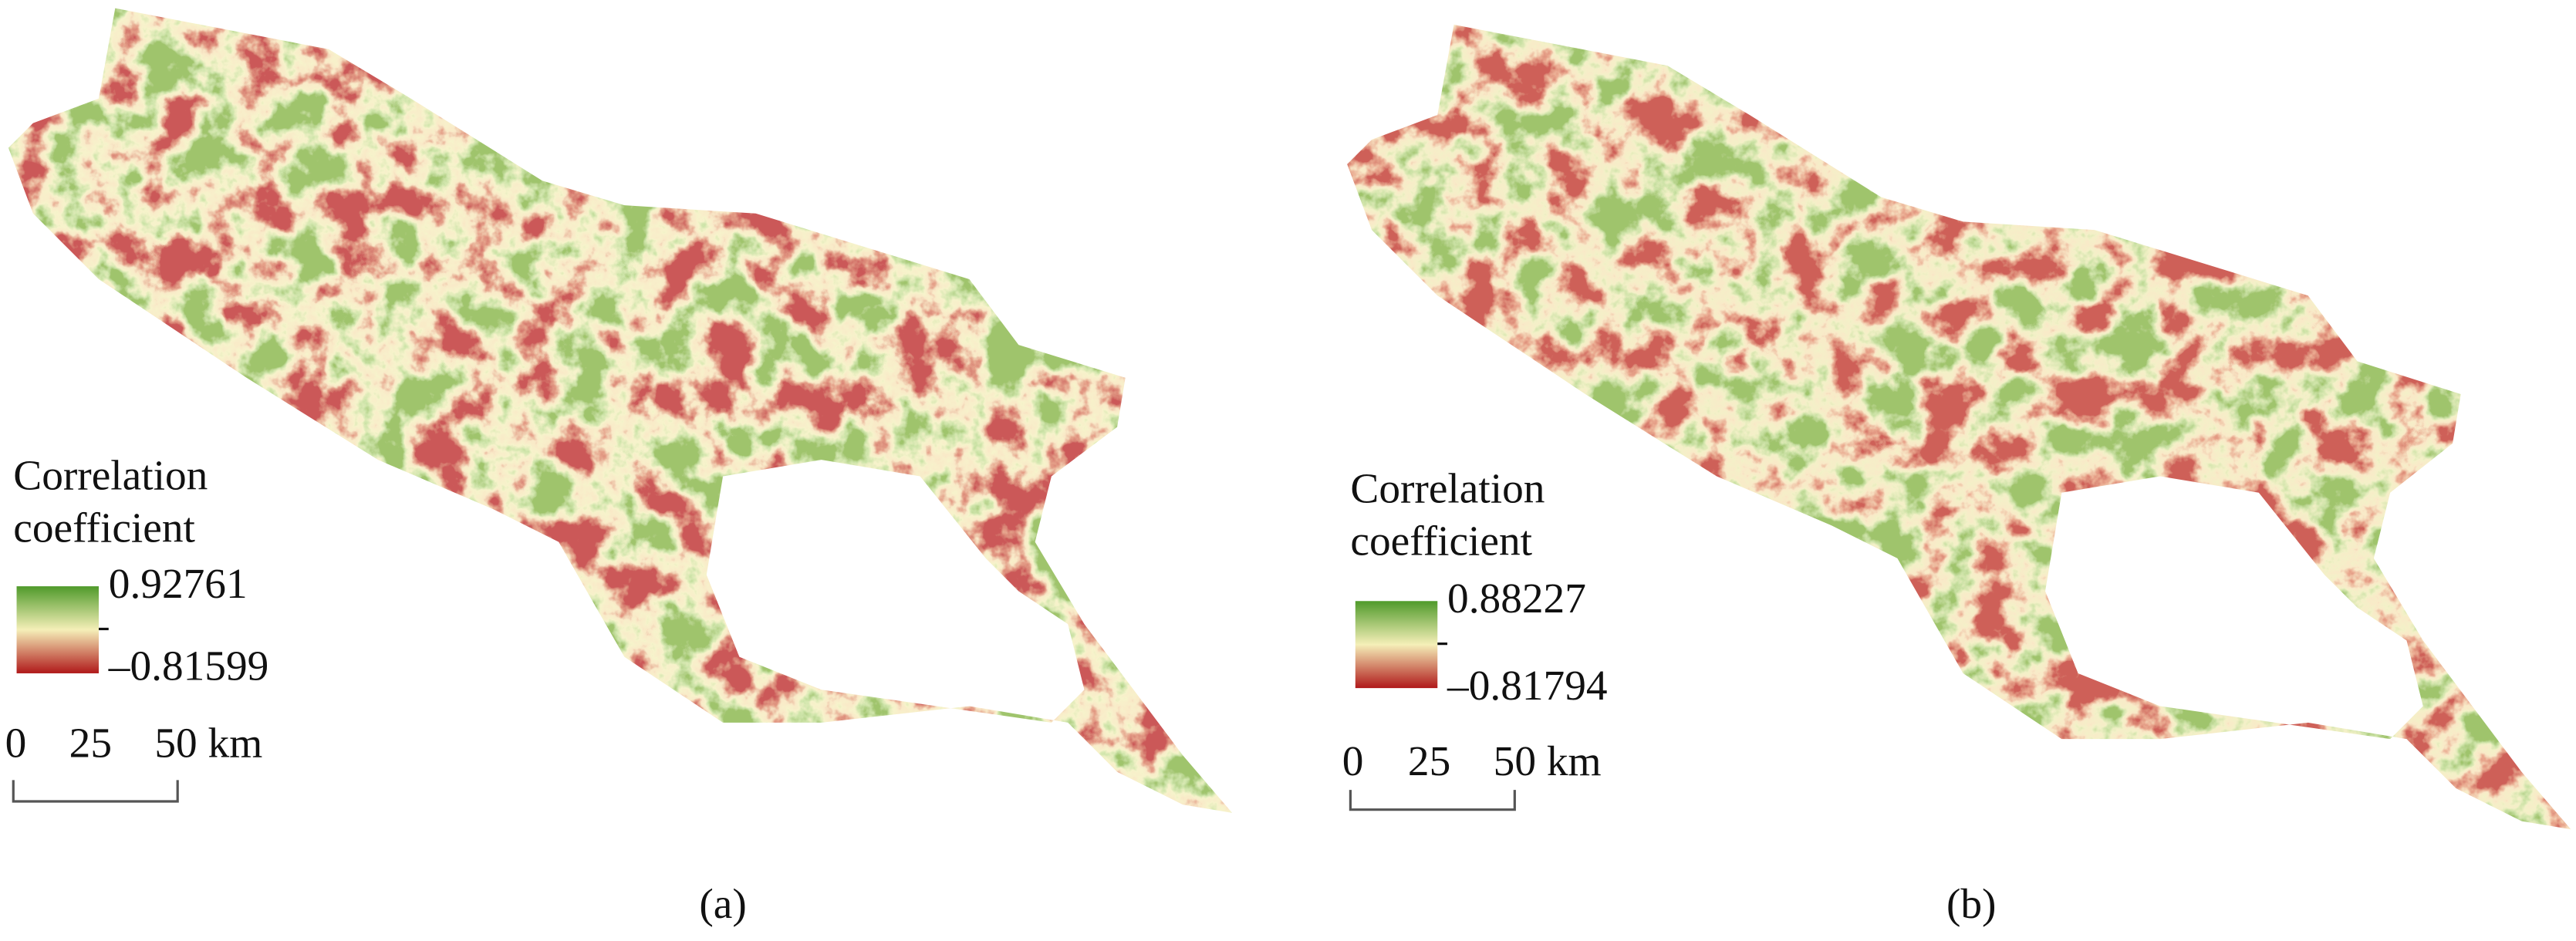 The width and height of the screenshot is (2576, 941). I want to click on legend-max: 0.92761, so click(179, 583).